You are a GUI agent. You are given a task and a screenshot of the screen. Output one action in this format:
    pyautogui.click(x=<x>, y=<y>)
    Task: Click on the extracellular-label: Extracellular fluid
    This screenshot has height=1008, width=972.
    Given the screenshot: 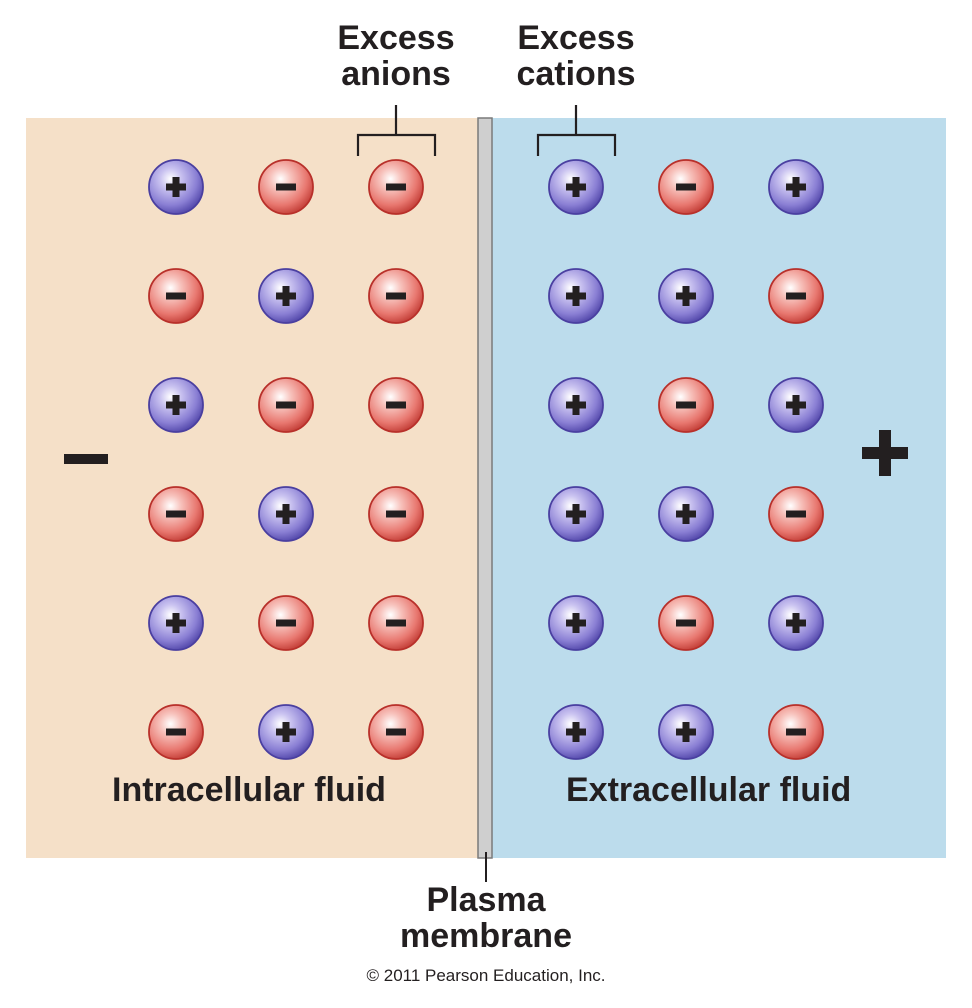 What is the action you would take?
    pyautogui.click(x=709, y=790)
    